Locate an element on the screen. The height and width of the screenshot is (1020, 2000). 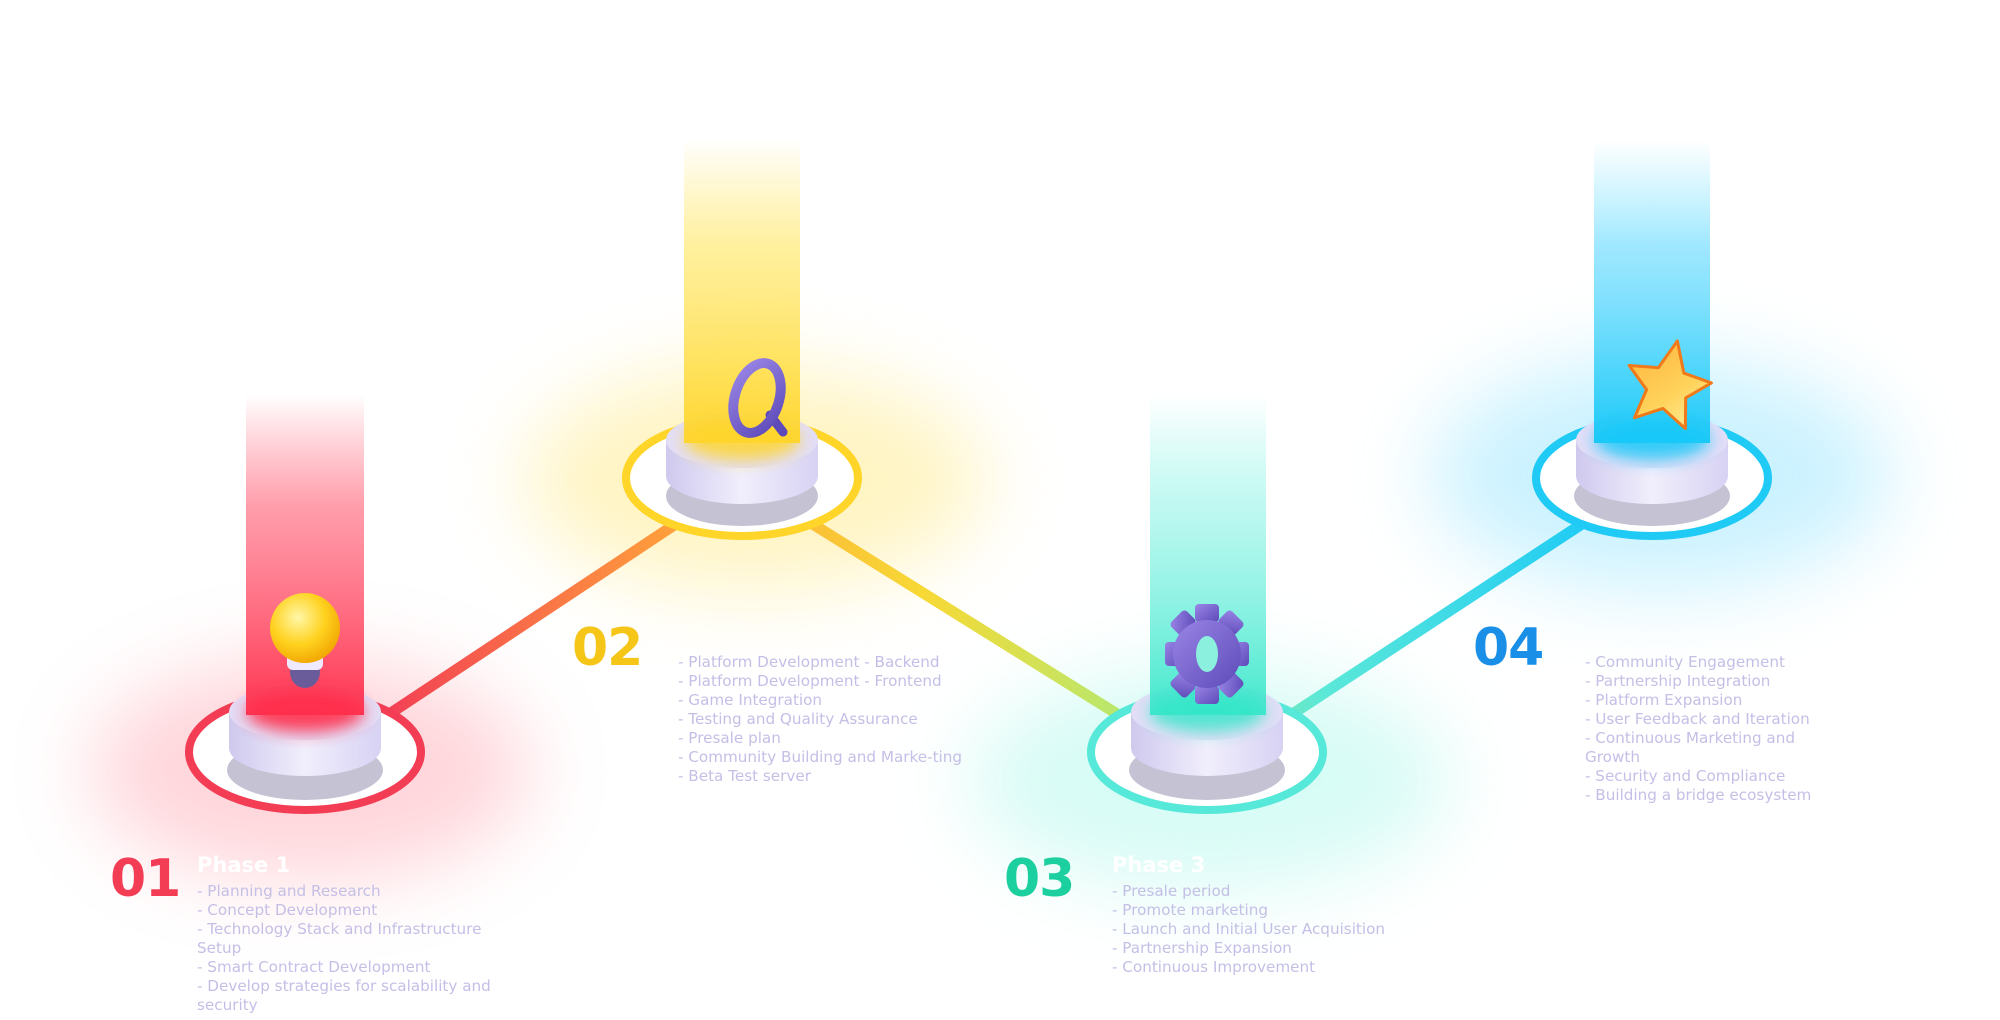
phase-4-number: 04 is located at coordinates (1508, 648).